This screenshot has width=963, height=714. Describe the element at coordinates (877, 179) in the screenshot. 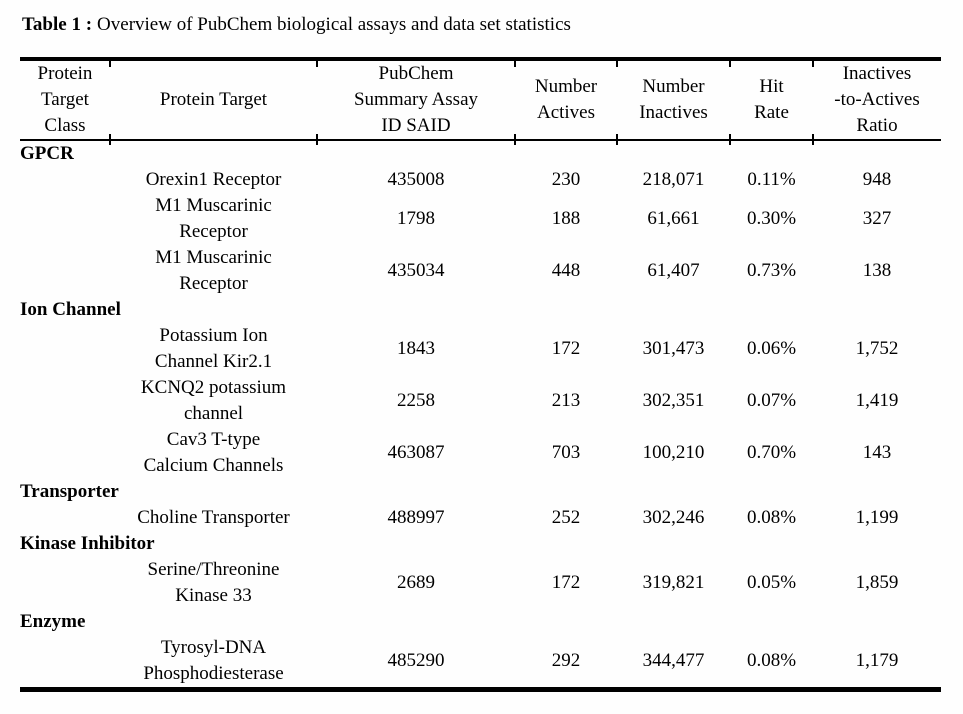

I see `ratio-cell: 948` at that location.